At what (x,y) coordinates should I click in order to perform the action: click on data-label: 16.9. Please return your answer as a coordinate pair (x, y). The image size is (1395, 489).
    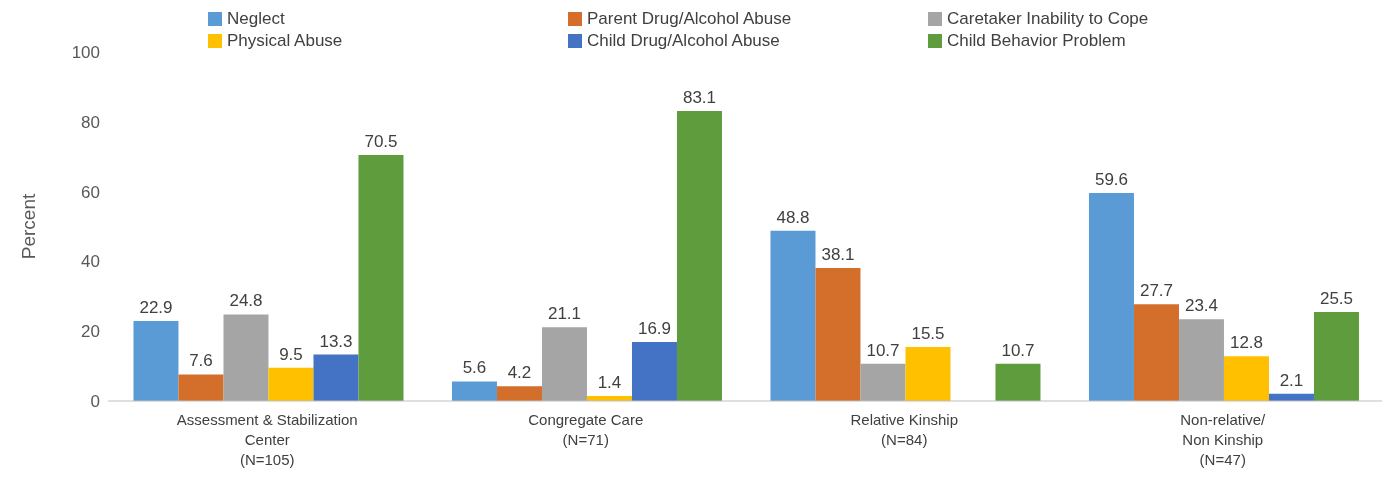
    Looking at the image, I should click on (654, 329).